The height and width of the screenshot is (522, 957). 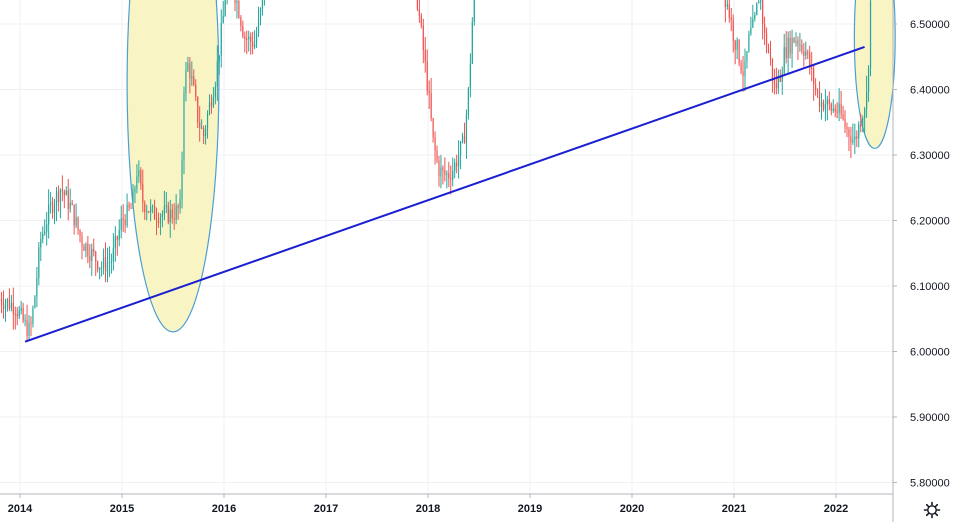 What do you see at coordinates (428, 504) in the screenshot?
I see `x-axis-labels: 2014 2015 2016 2017 2018 2019 2020 2021 2022` at bounding box center [428, 504].